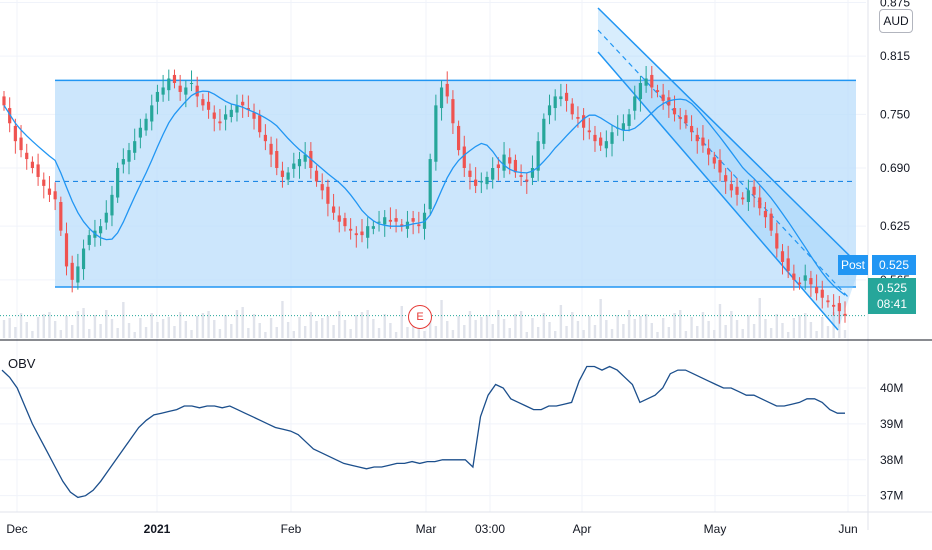 This screenshot has height=550, width=932. I want to click on obv-axis: 40M 39M 38M 37M, so click(891, 442).